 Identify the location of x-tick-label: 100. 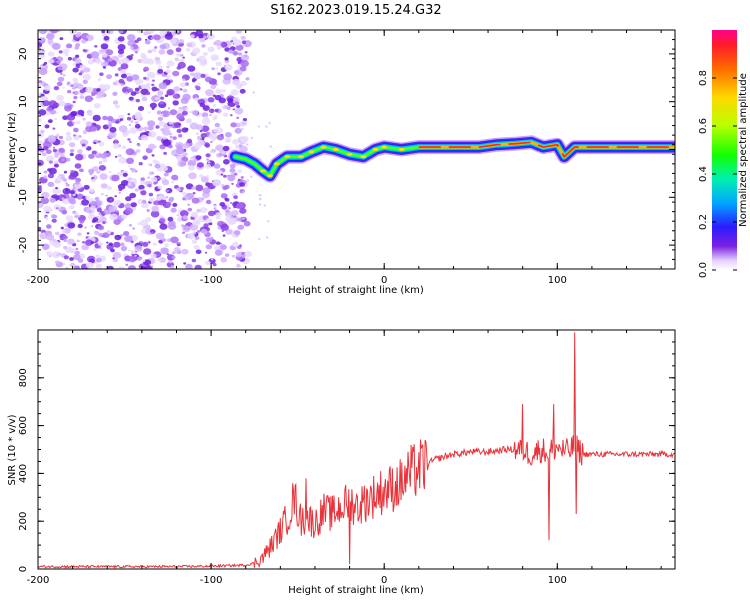
(557, 580).